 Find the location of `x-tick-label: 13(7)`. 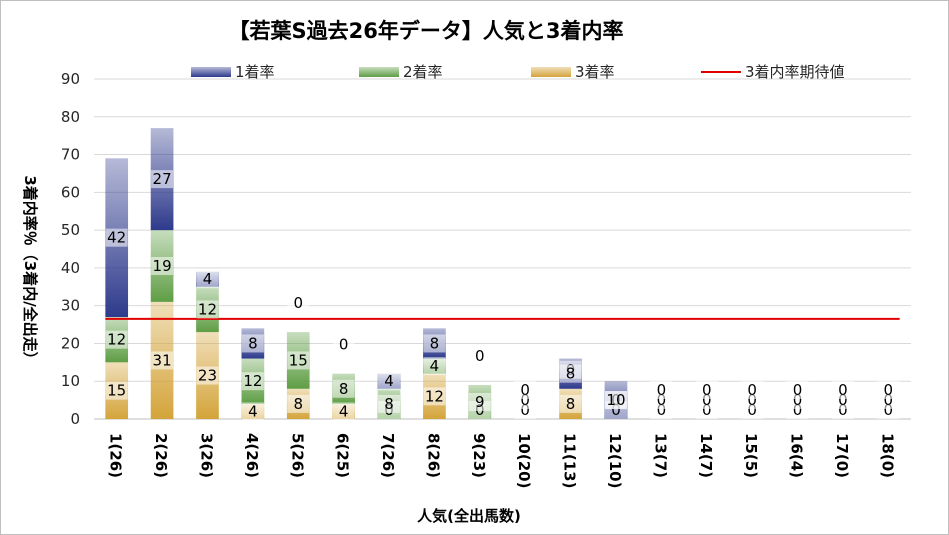

x-tick-label: 13(7) is located at coordinates (660, 455).